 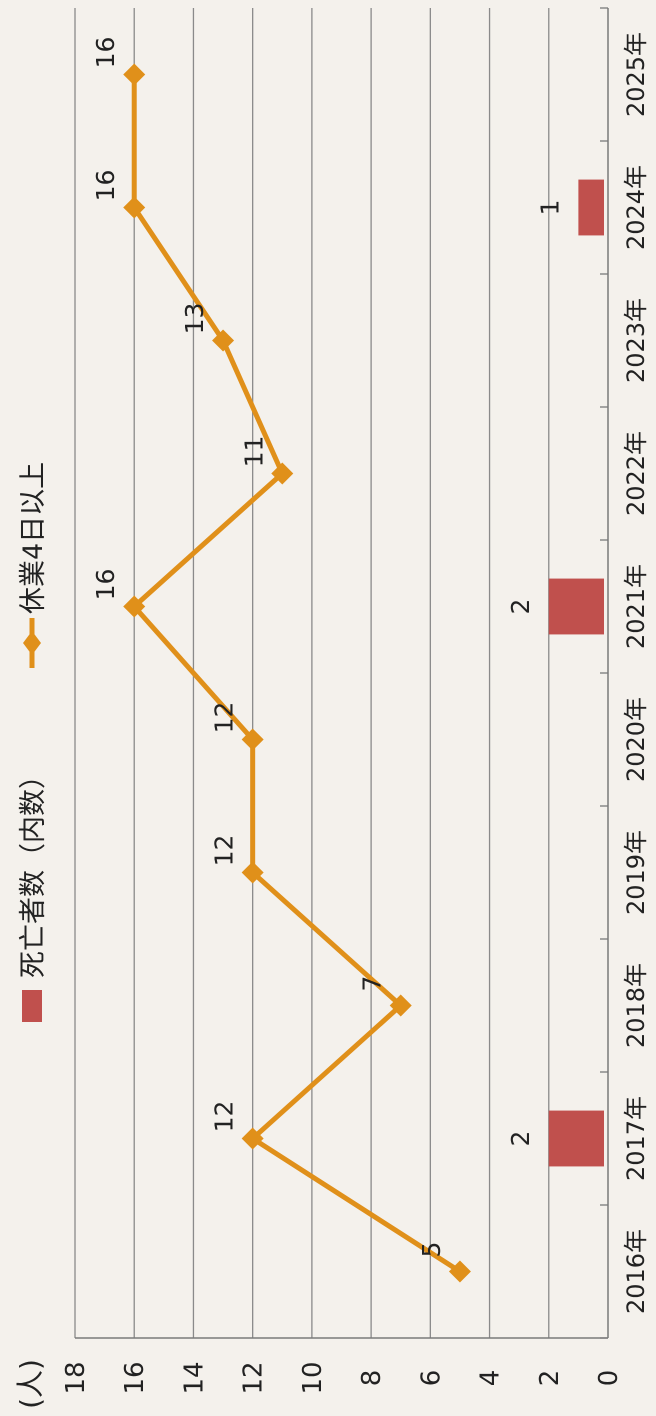 I want to click on legend-label-line: 休業4日以上, so click(x=33, y=538).